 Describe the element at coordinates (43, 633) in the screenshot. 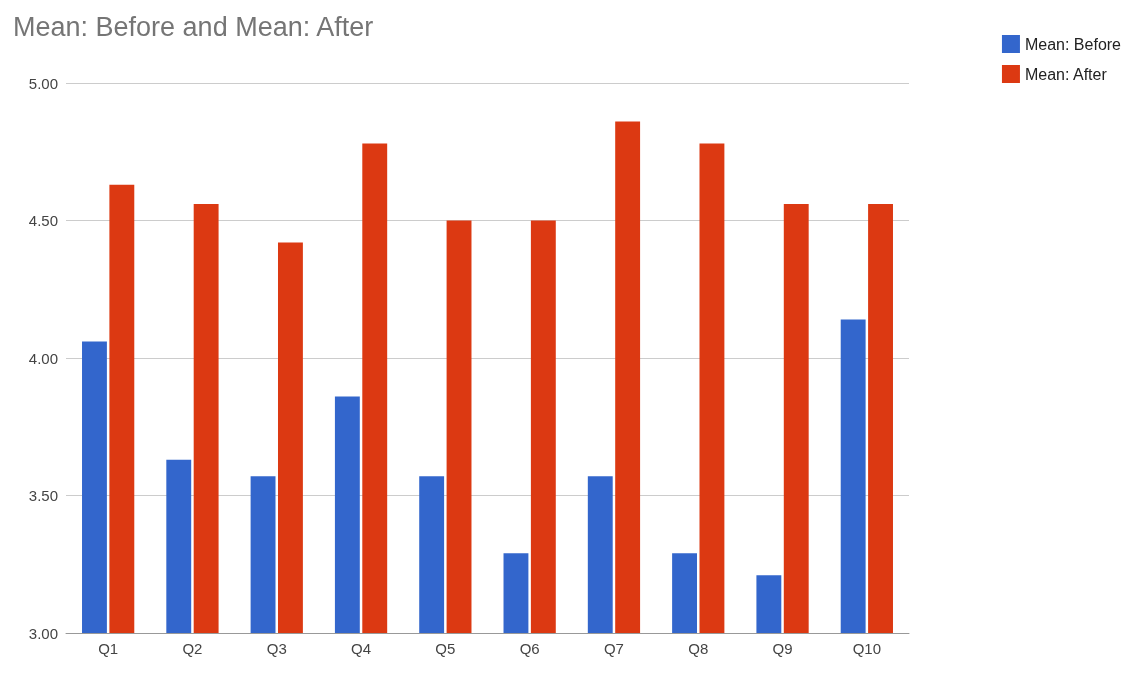

I see `y-tick-label: 3.00` at that location.